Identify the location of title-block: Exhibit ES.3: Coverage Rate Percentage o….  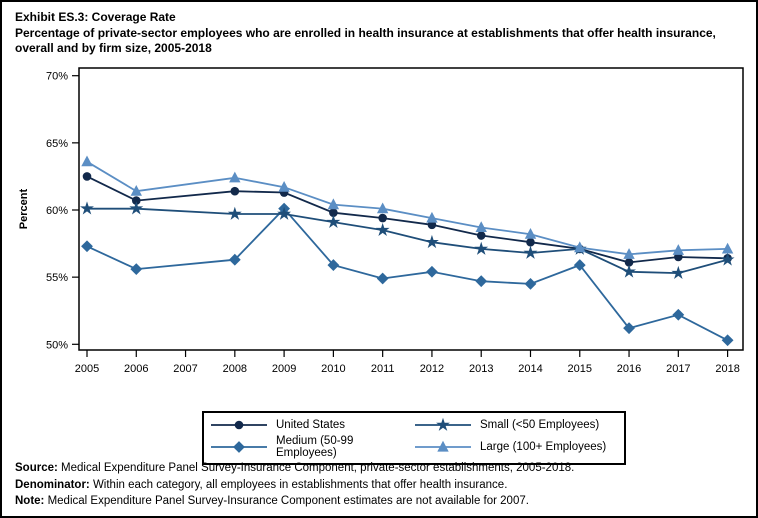
(381, 33).